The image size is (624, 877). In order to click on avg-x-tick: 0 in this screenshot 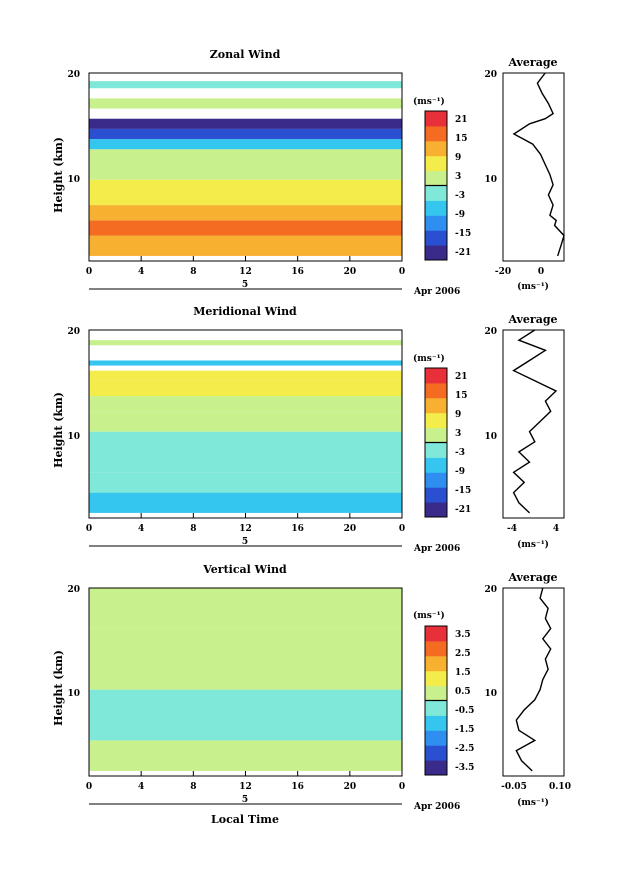, I will do `click(541, 272)`.